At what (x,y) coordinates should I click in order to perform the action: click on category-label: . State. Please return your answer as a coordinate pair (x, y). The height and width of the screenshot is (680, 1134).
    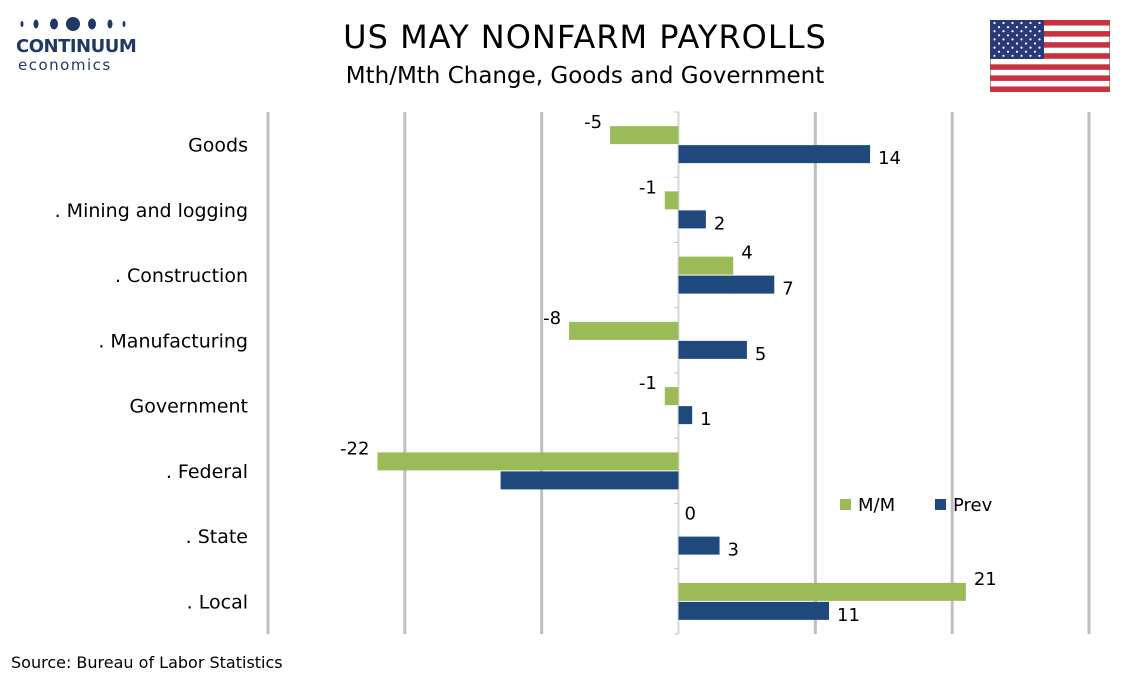
    Looking at the image, I should click on (217, 537).